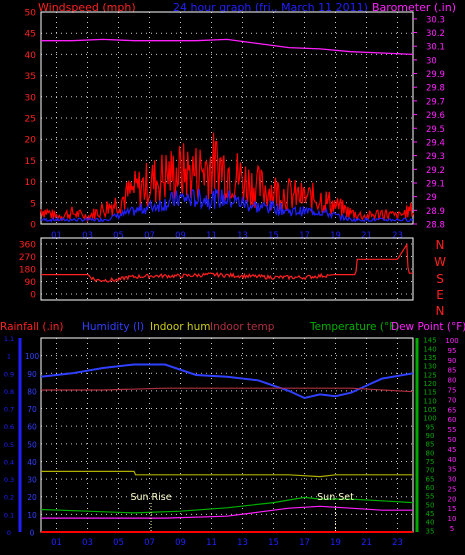 The width and height of the screenshot is (465, 555). I want to click on temperature-tick-label: 50, so click(430, 505).